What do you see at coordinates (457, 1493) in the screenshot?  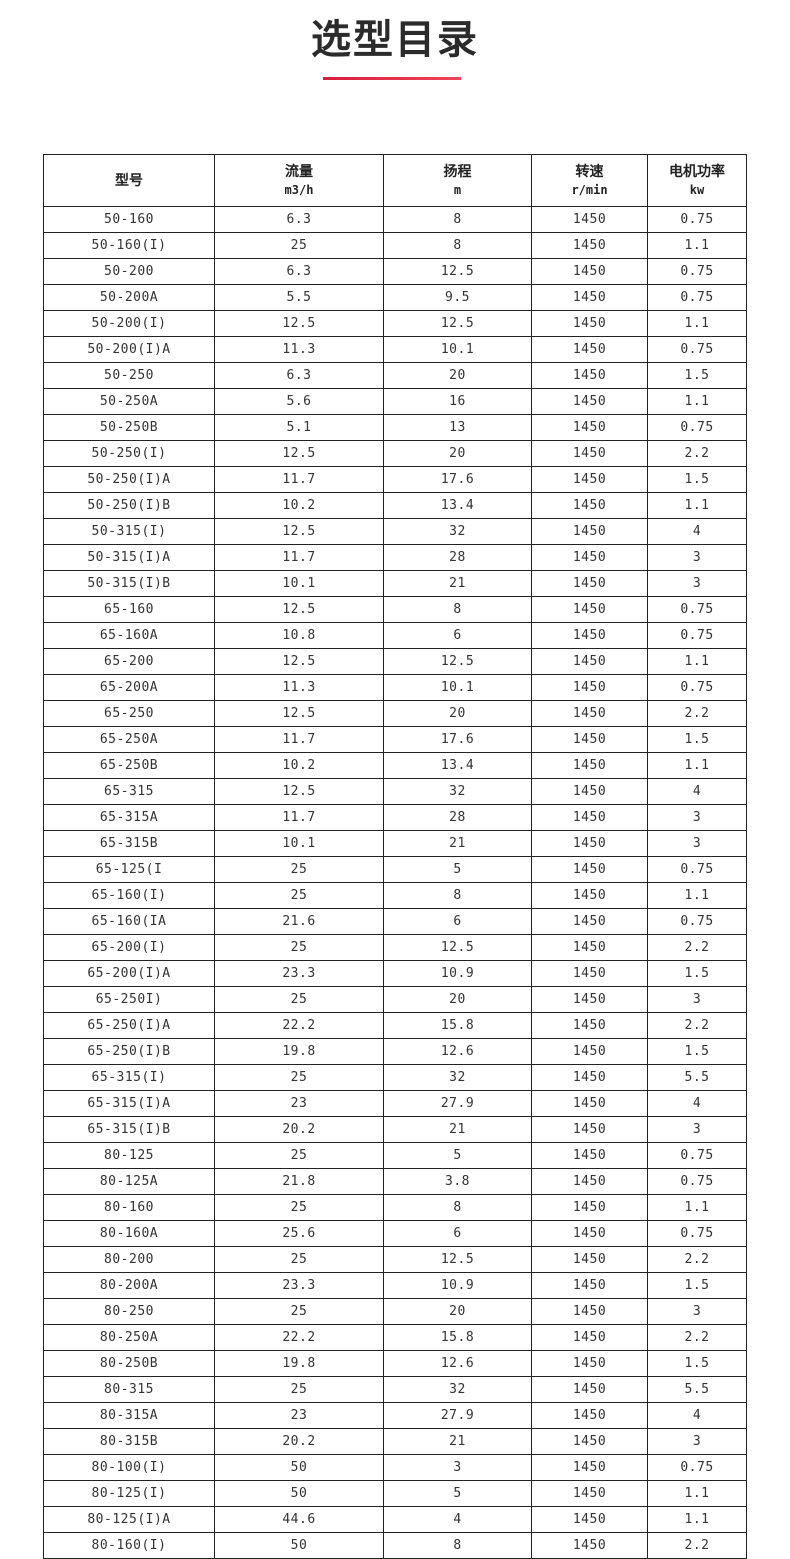 I see `cell-head: 5` at bounding box center [457, 1493].